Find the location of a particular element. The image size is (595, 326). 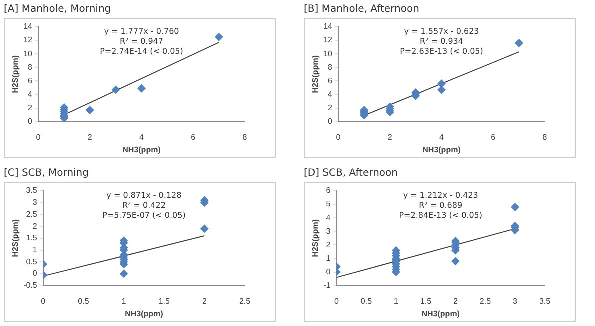

annotation: y = 0.871x - 0.128 is located at coordinates (144, 195).